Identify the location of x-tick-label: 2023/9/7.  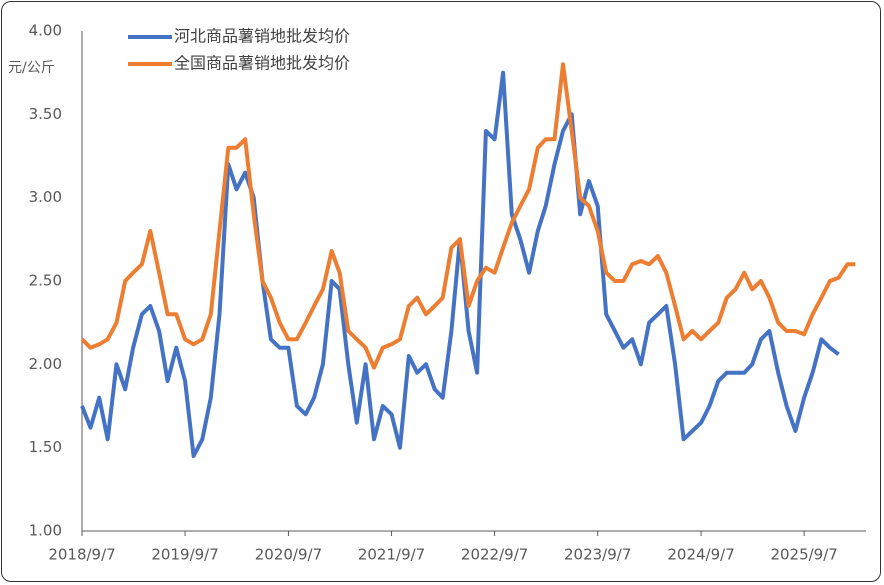
(597, 555).